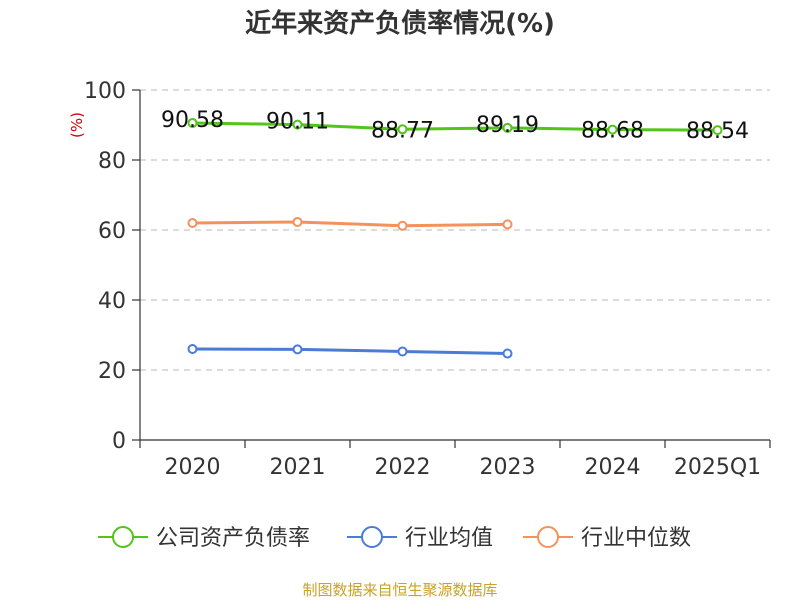  Describe the element at coordinates (508, 467) in the screenshot. I see `x-tick-label: 2023` at that location.